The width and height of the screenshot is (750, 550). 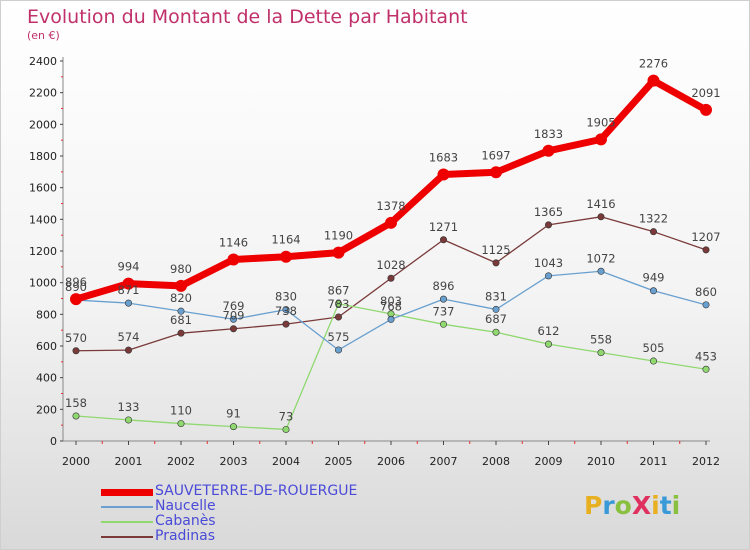 I want to click on data-label: 890, so click(x=76, y=287).